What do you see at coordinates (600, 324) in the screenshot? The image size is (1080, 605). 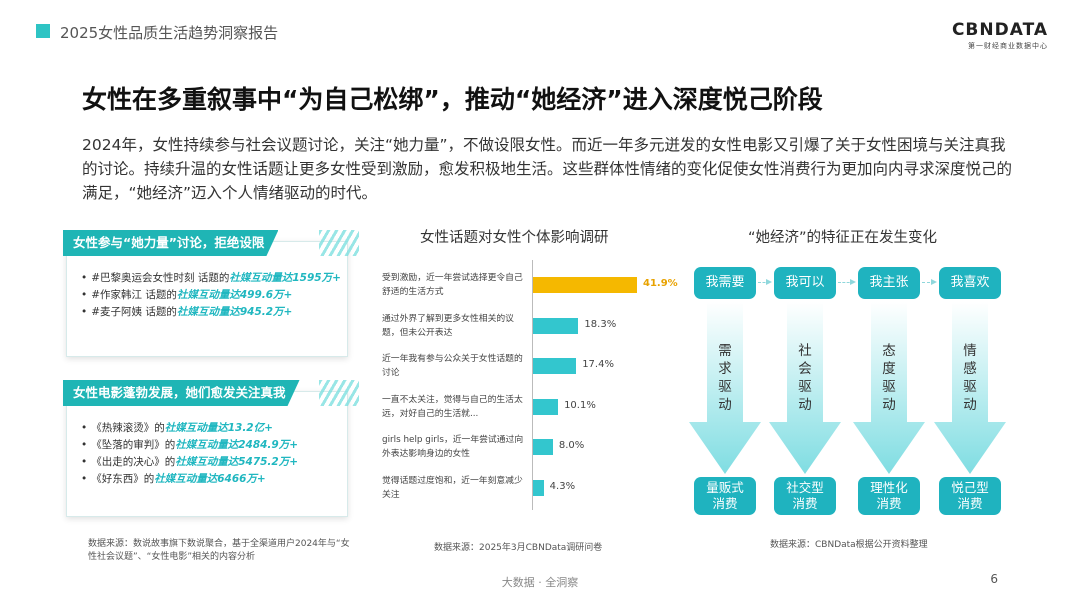 I see `bar-value-label: 18.3%` at bounding box center [600, 324].